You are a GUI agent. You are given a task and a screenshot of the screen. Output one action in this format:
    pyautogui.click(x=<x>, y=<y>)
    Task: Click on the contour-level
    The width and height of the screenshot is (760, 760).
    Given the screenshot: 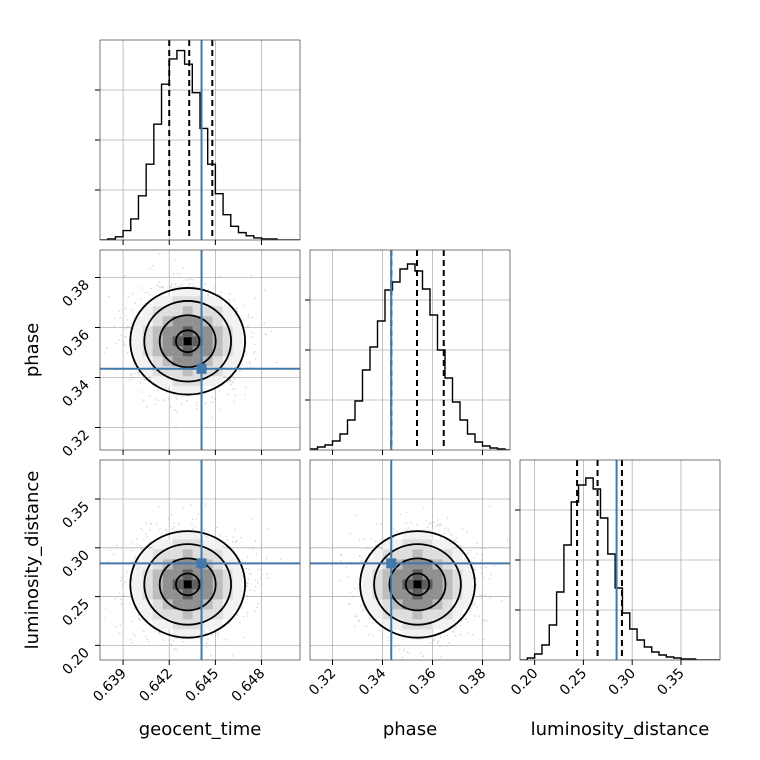 What is the action you would take?
    pyautogui.click(x=188, y=341)
    